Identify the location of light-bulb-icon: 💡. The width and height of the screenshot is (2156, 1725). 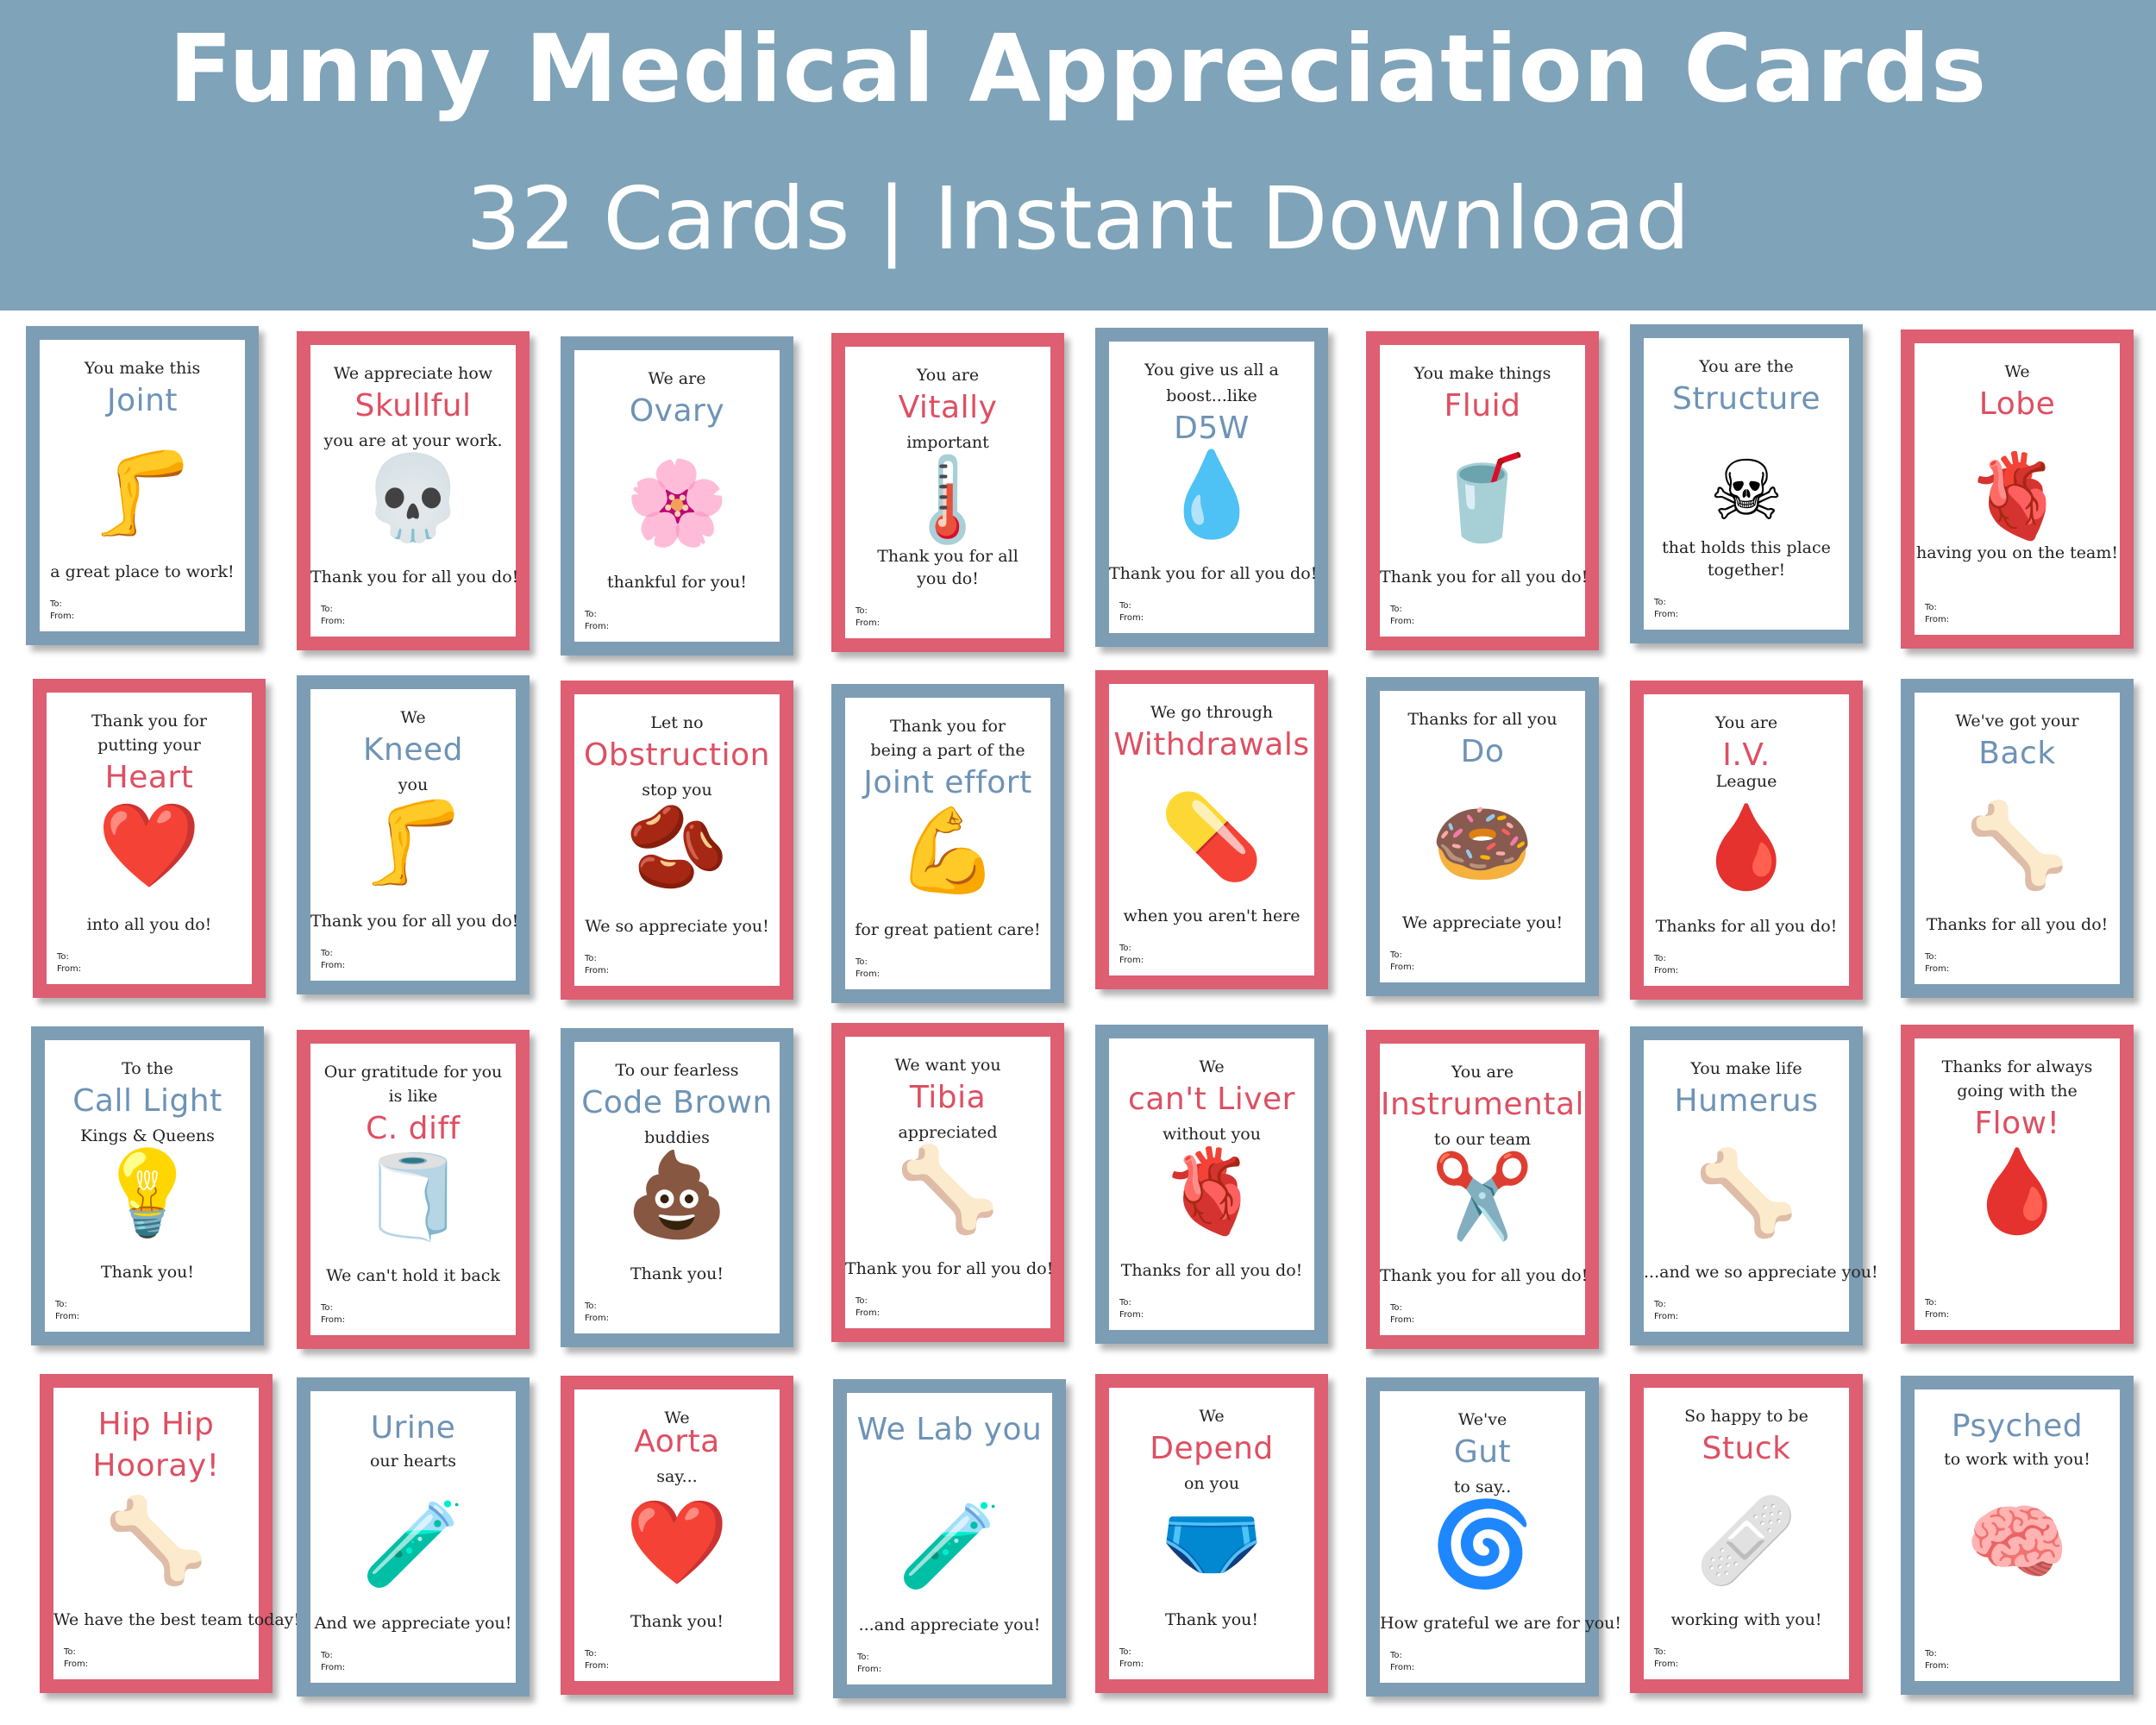
(147, 1193).